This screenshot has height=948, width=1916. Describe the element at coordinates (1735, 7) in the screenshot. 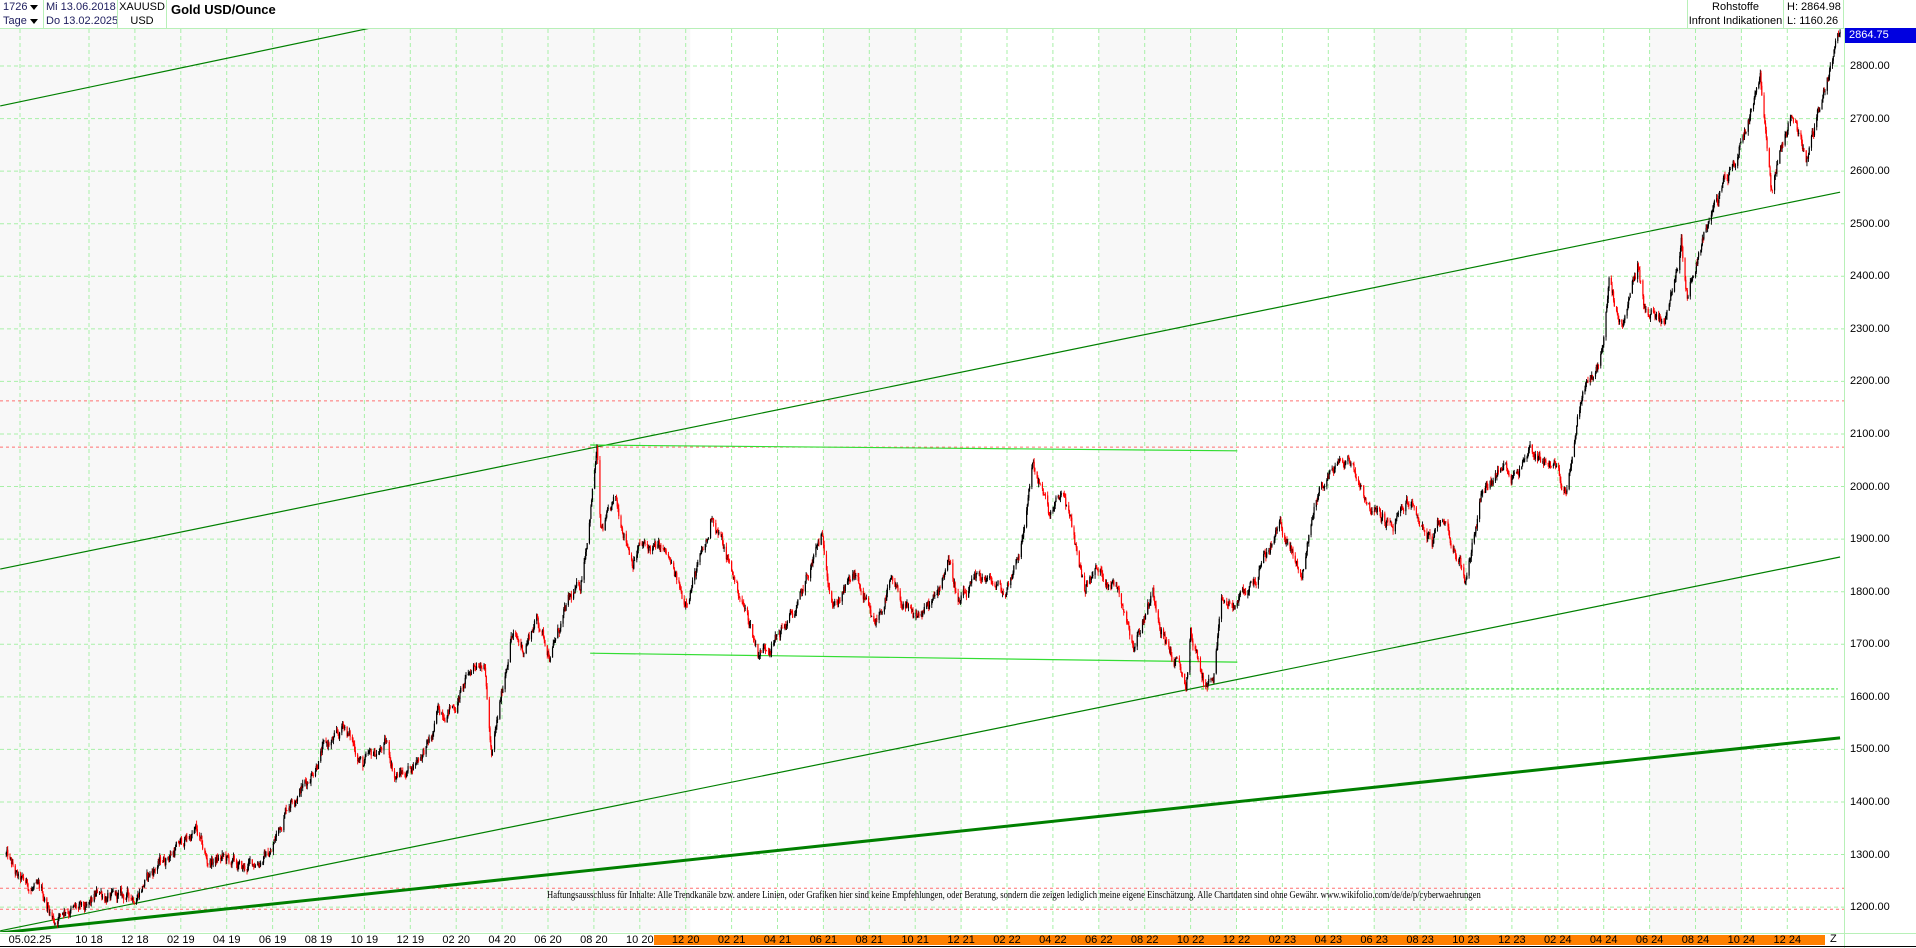

I see `category: Rohstoffe` at that location.